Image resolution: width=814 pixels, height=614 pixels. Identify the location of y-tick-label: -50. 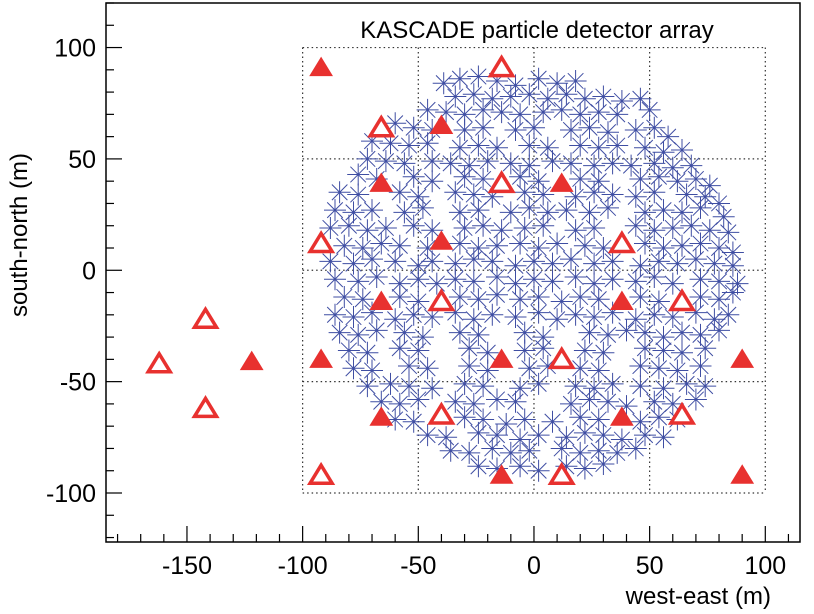
(78, 383).